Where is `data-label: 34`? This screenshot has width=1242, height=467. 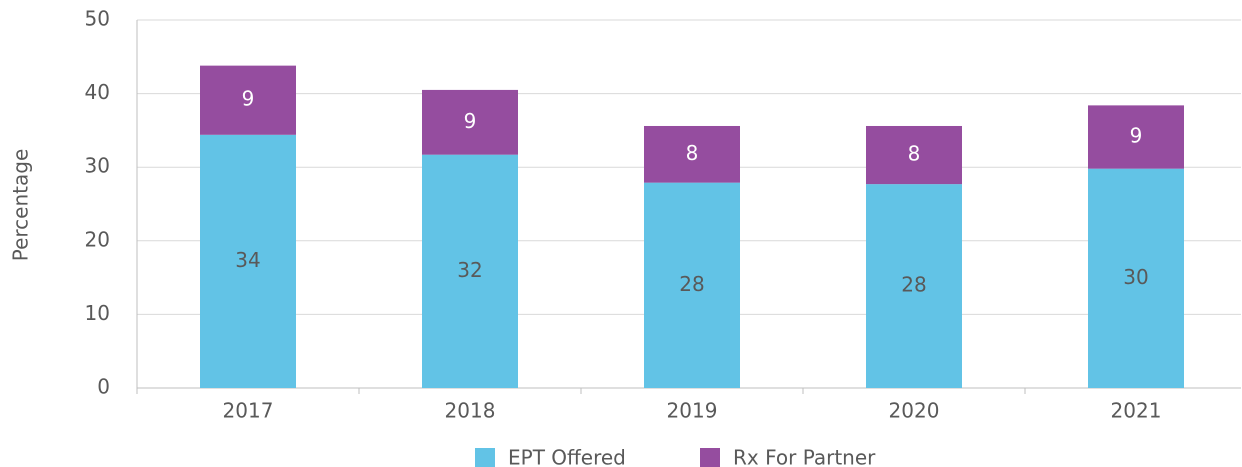 data-label: 34 is located at coordinates (247, 260).